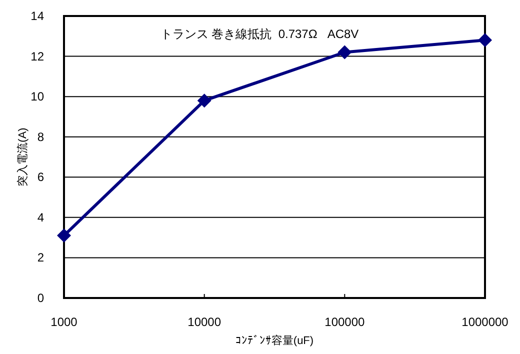 Image resolution: width=520 pixels, height=354 pixels. Describe the element at coordinates (37, 56) in the screenshot. I see `y-tick-label: 12` at that location.